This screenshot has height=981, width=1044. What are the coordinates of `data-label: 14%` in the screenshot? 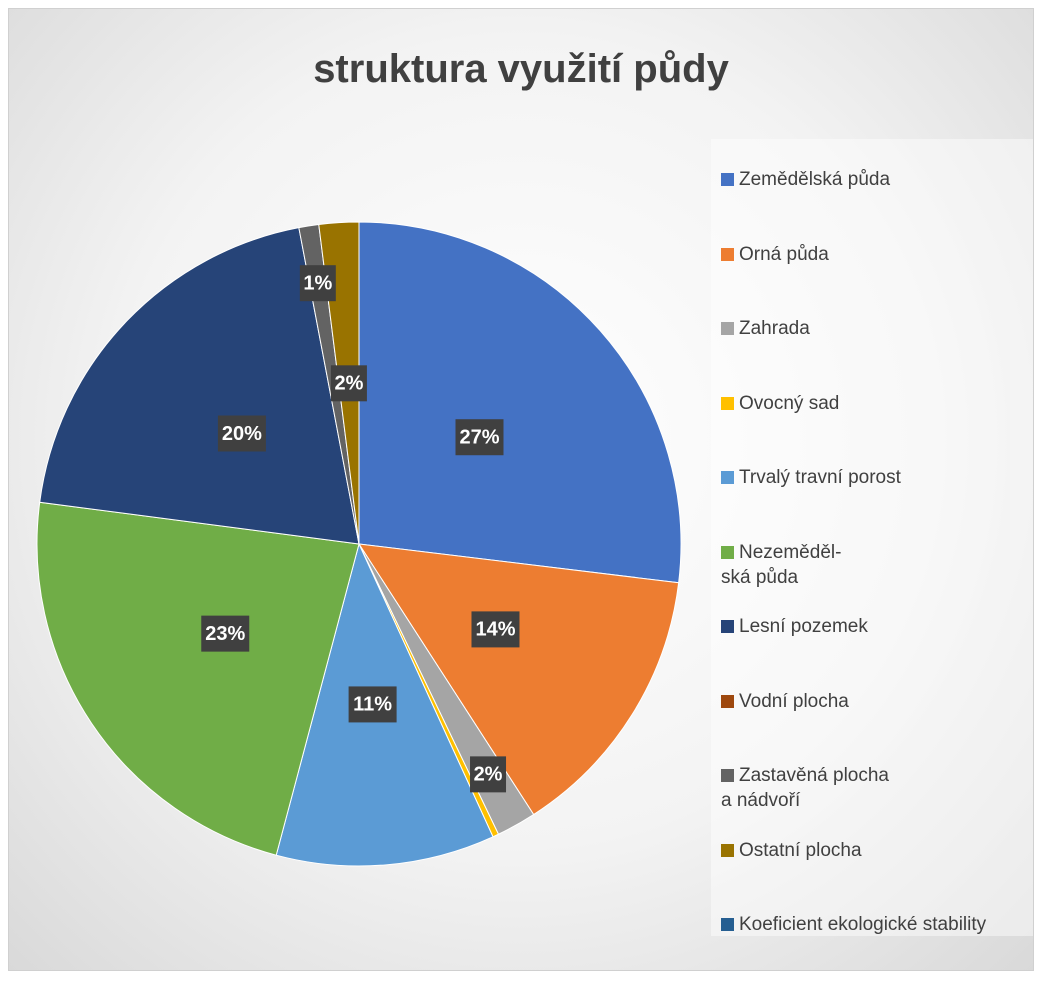 It's located at (495, 630).